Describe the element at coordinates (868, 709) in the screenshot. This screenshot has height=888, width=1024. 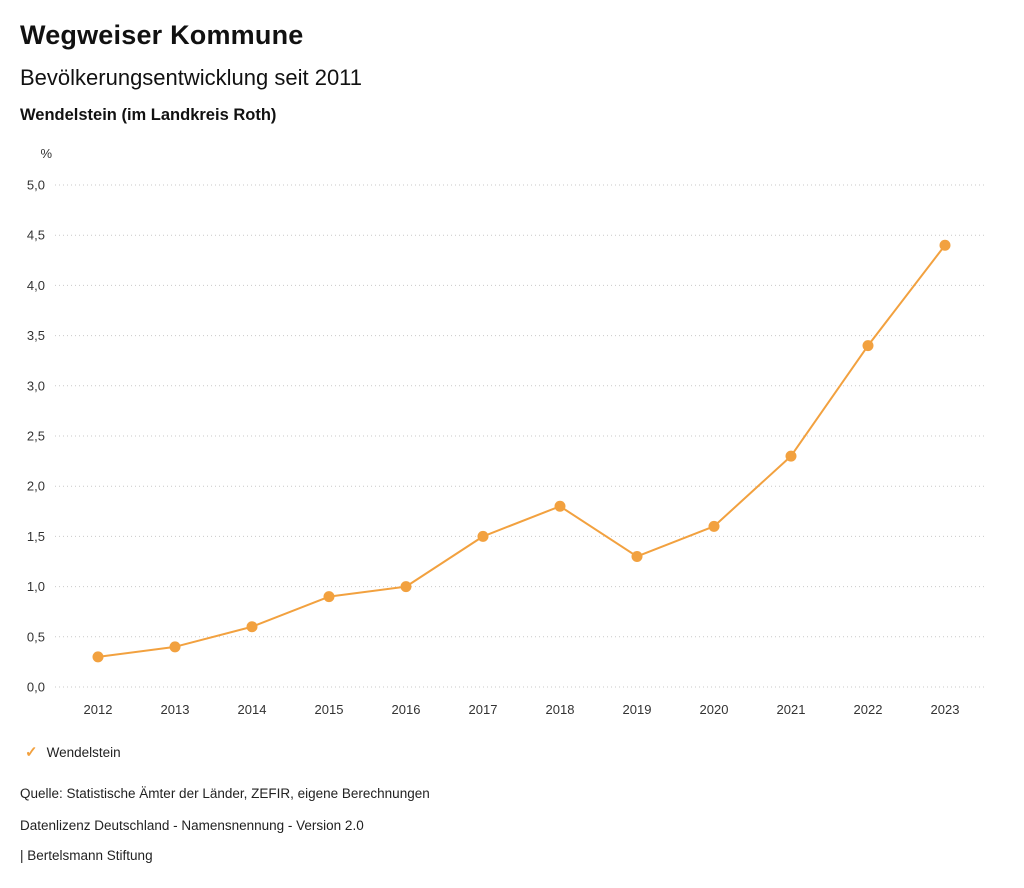
I see `svg-text: 2022` at that location.